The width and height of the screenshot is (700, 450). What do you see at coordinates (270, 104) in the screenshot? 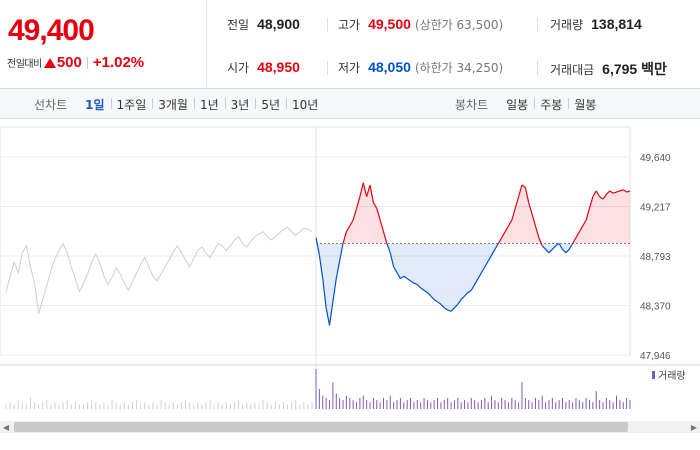
I see `tab-5-years: 5년` at bounding box center [270, 104].